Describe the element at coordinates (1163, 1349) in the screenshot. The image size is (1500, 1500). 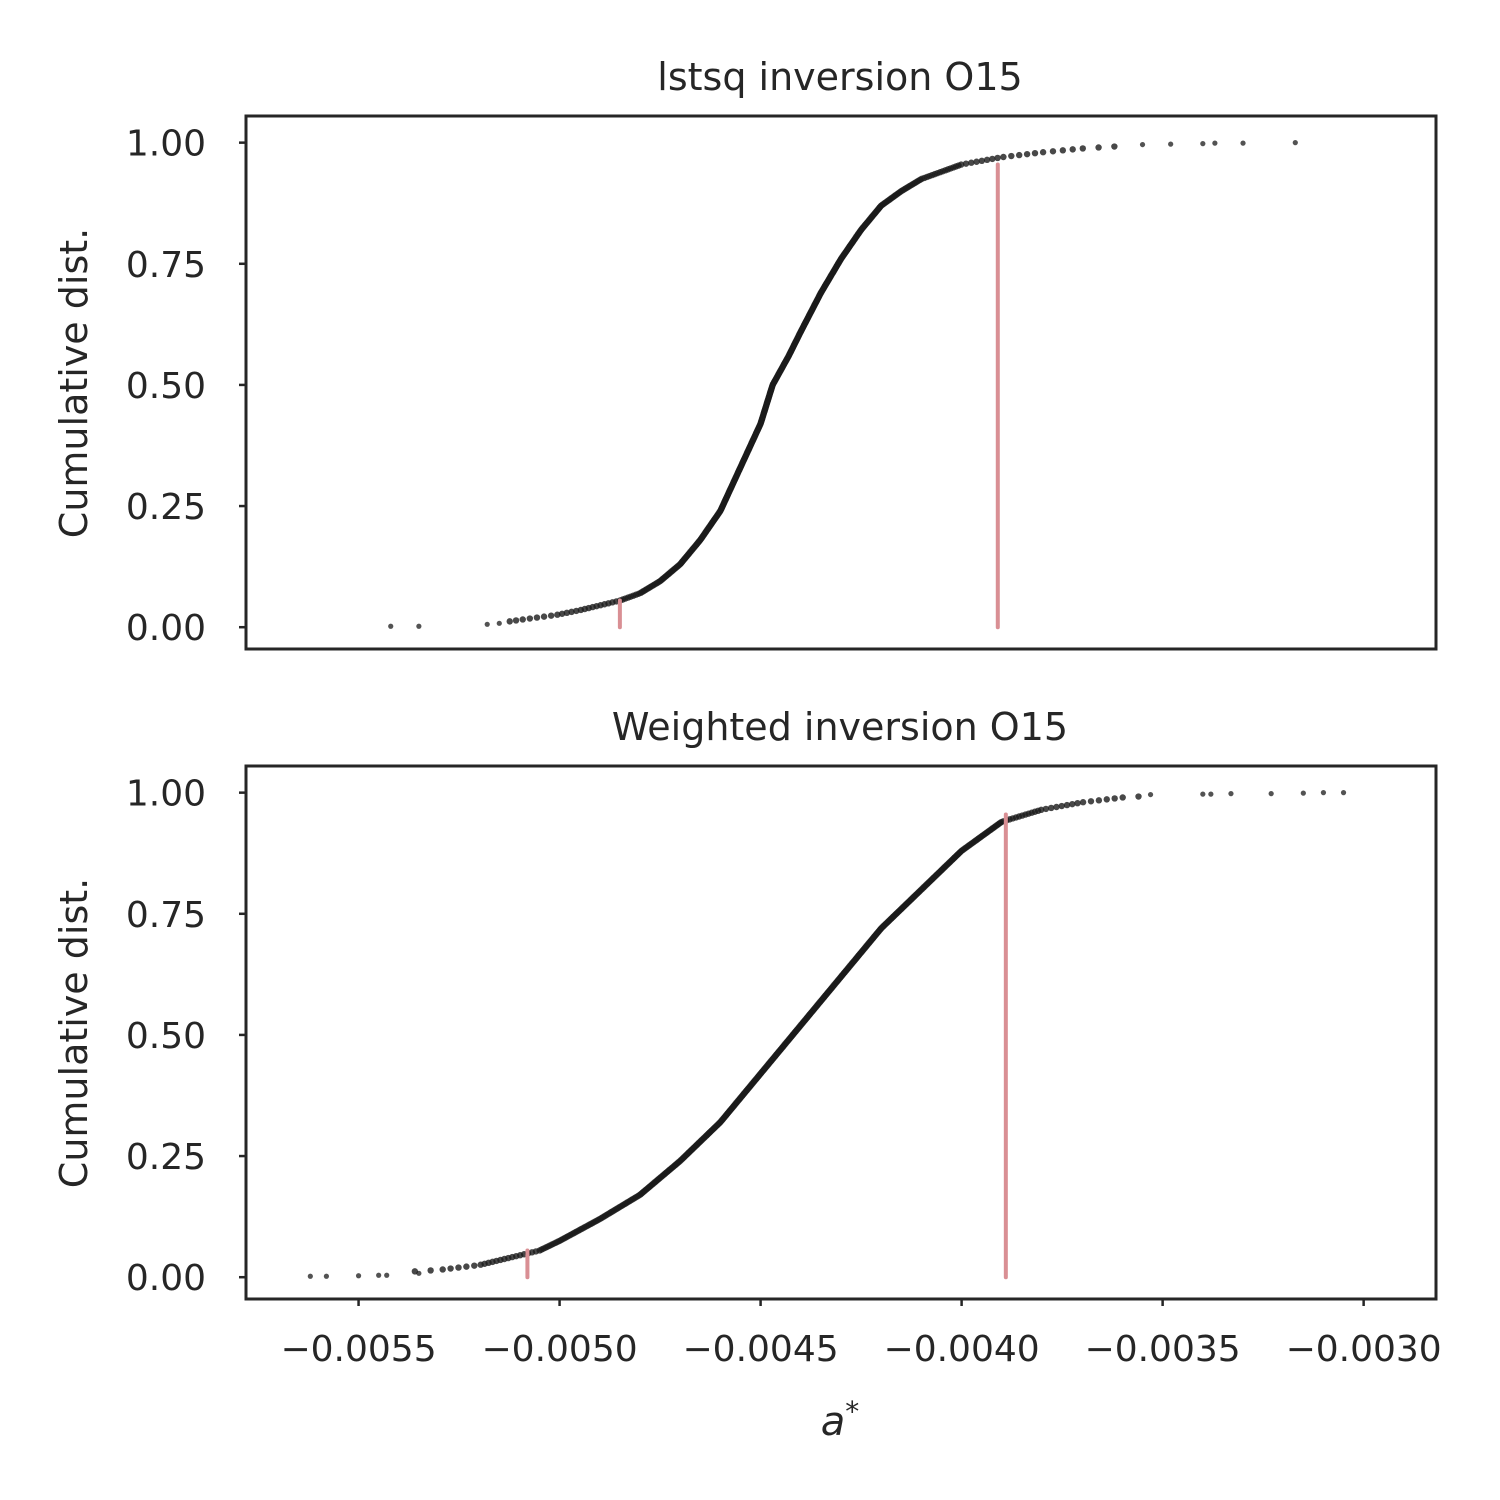
I see `x-tick-label: −0.0035` at that location.